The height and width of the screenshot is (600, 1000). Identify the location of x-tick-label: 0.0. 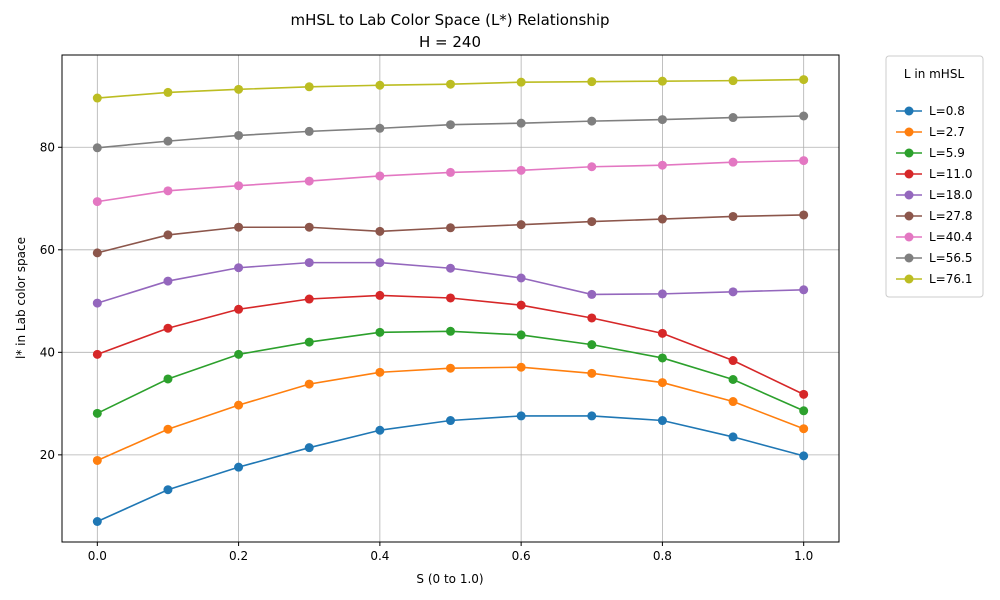
(97, 556).